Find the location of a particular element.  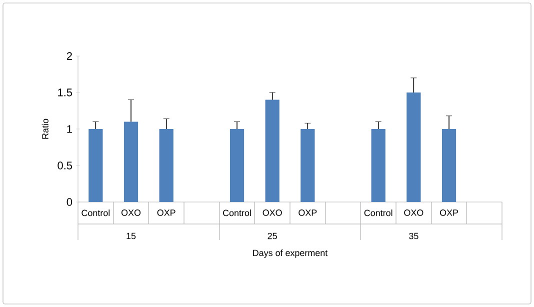

y-tick-label: 1.5 is located at coordinates (65, 92).